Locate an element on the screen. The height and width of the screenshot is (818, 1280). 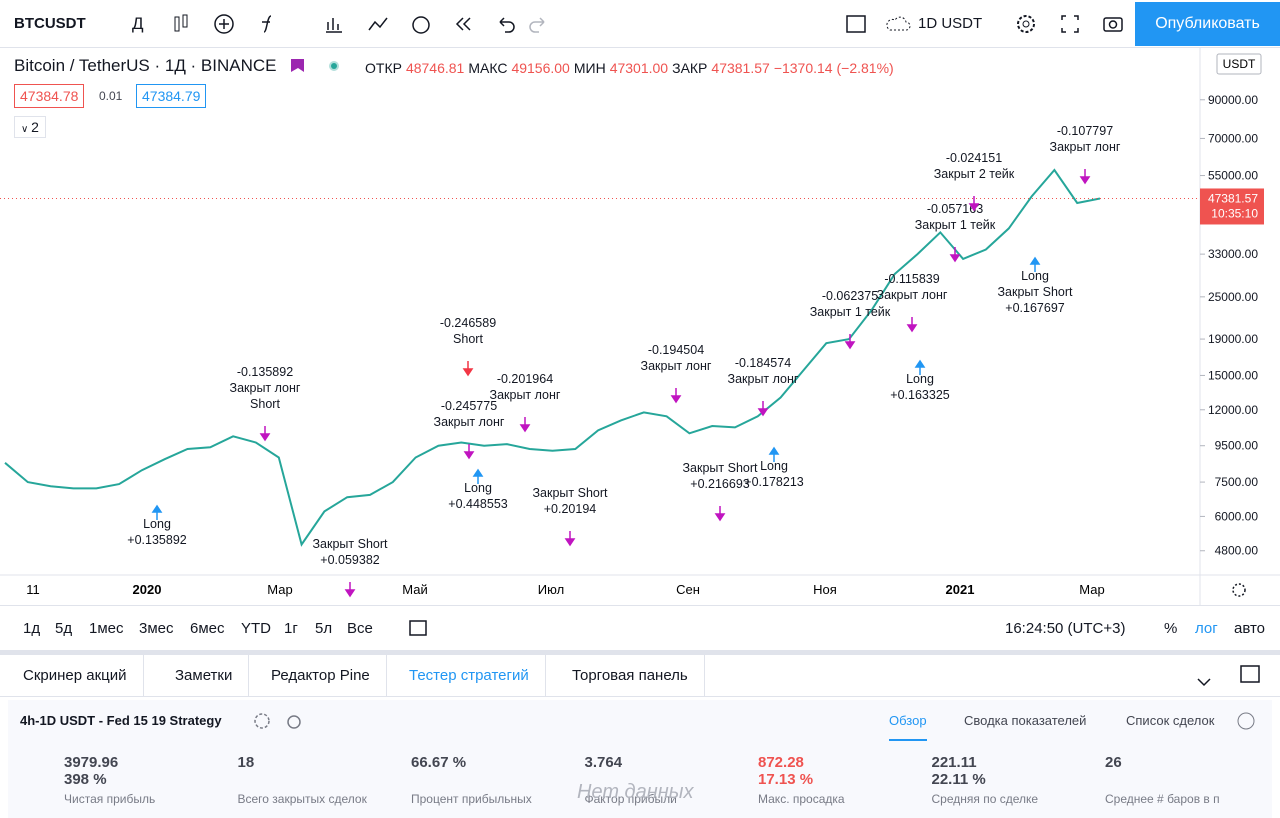
date-range-icon is located at coordinates (419, 628).